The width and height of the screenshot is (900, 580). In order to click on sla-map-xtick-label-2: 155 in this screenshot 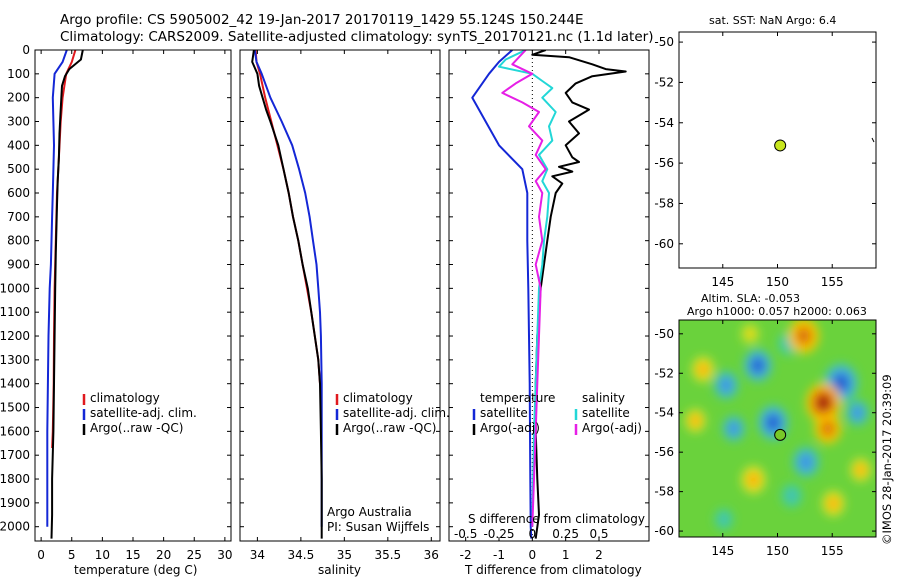, I will do `click(832, 551)`.